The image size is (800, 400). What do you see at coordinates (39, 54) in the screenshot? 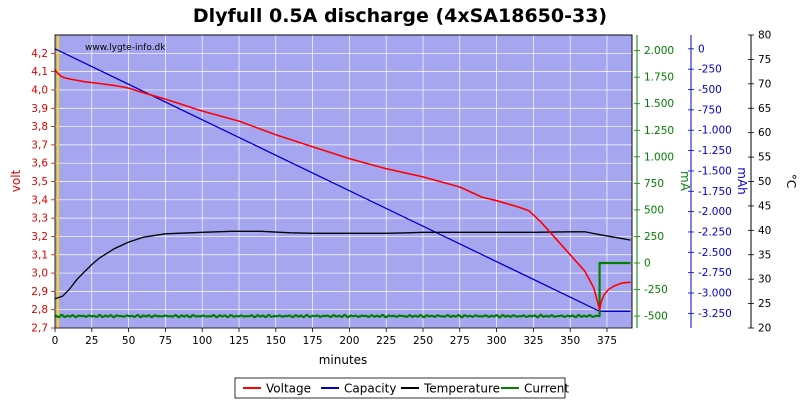
I see `volt-tick-label-15: 4,2` at bounding box center [39, 54].